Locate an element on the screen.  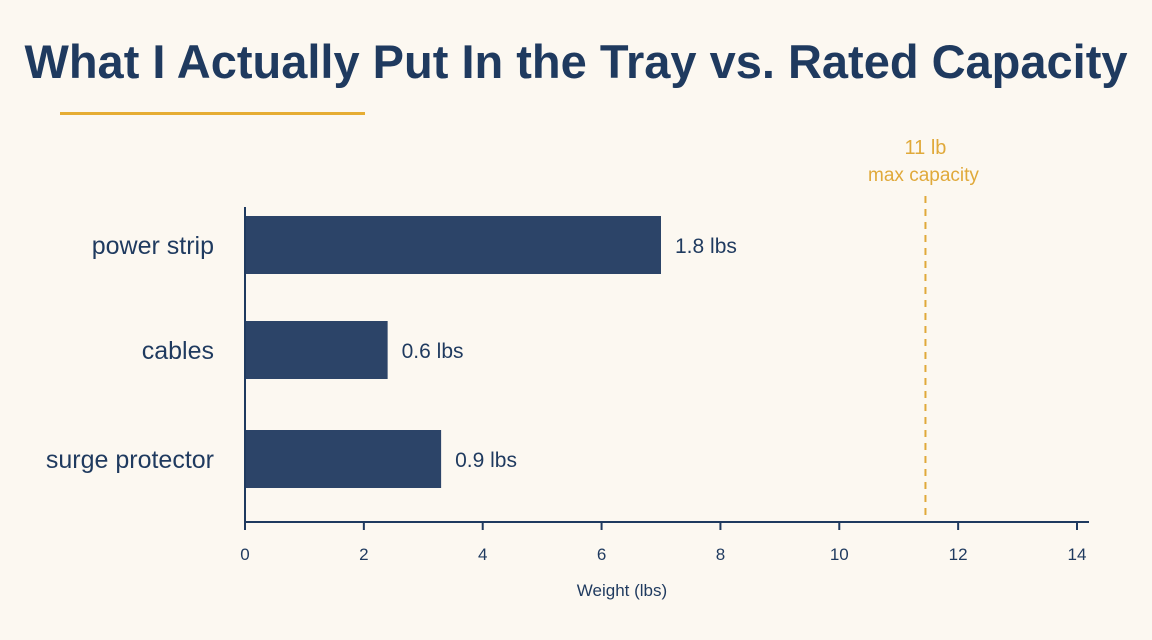
x-tick-label: 10 is located at coordinates (839, 554).